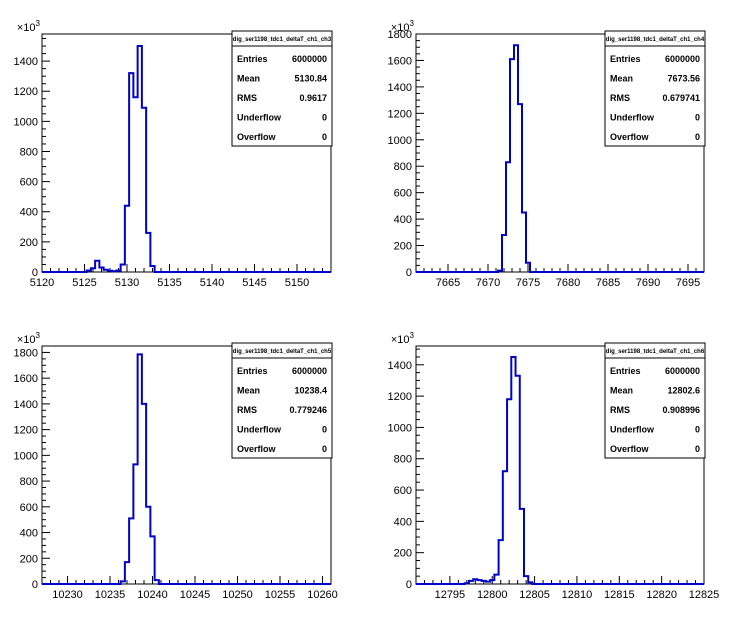 The width and height of the screenshot is (746, 622). I want to click on x-tick-label: 7670, so click(488, 283).